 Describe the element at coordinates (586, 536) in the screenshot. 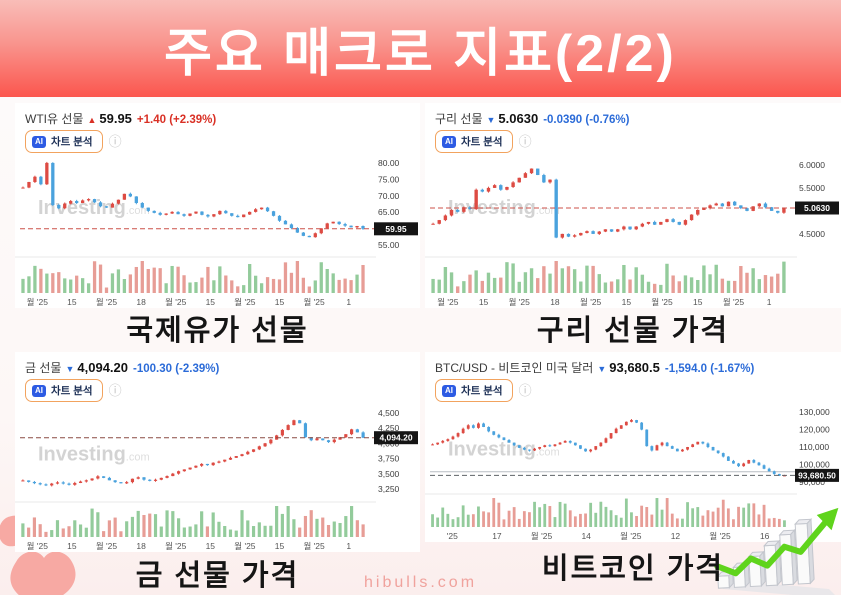

I see `svg-text: 14` at that location.